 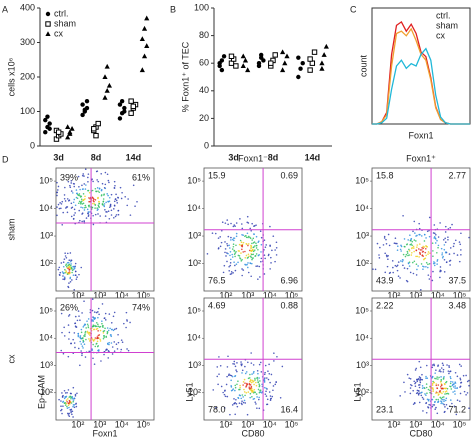 What do you see at coordinates (233, 157) in the screenshot?
I see `x-tick-label: 3d` at bounding box center [233, 157].